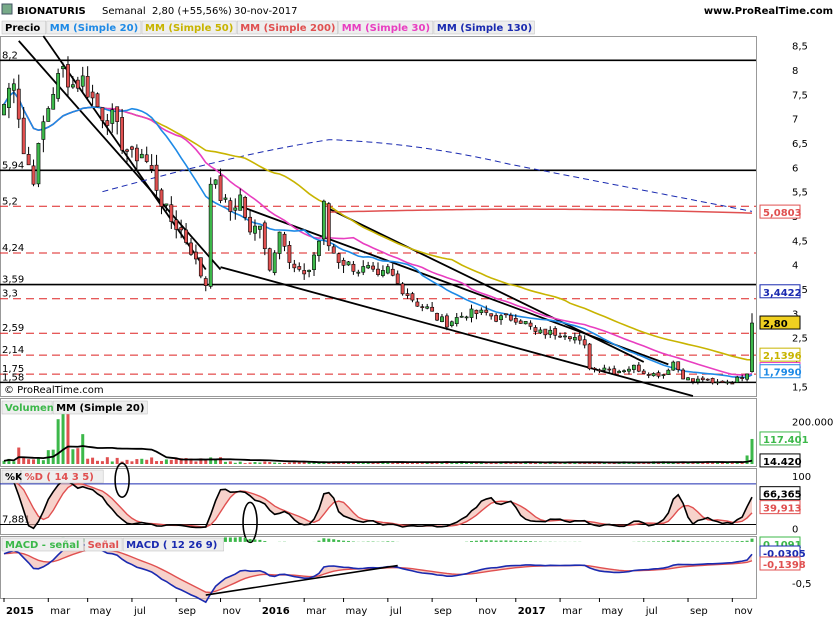 Image resolution: width=835 pixels, height=620 pixels. What do you see at coordinates (13, 377) in the screenshot?
I see `level-label: 1,58` at bounding box center [13, 377].